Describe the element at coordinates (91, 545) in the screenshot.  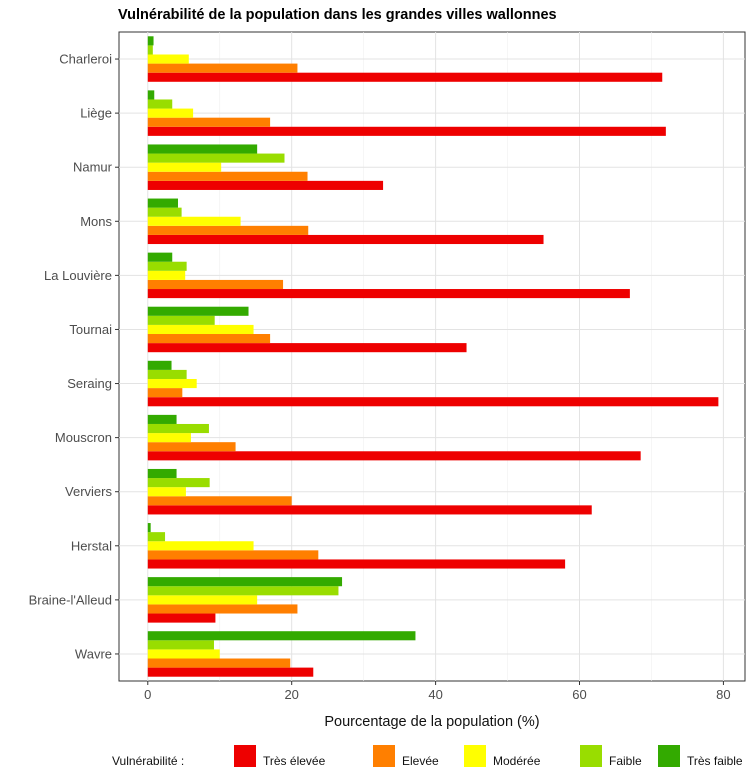
I see `y-tick-label: Herstal` at that location.